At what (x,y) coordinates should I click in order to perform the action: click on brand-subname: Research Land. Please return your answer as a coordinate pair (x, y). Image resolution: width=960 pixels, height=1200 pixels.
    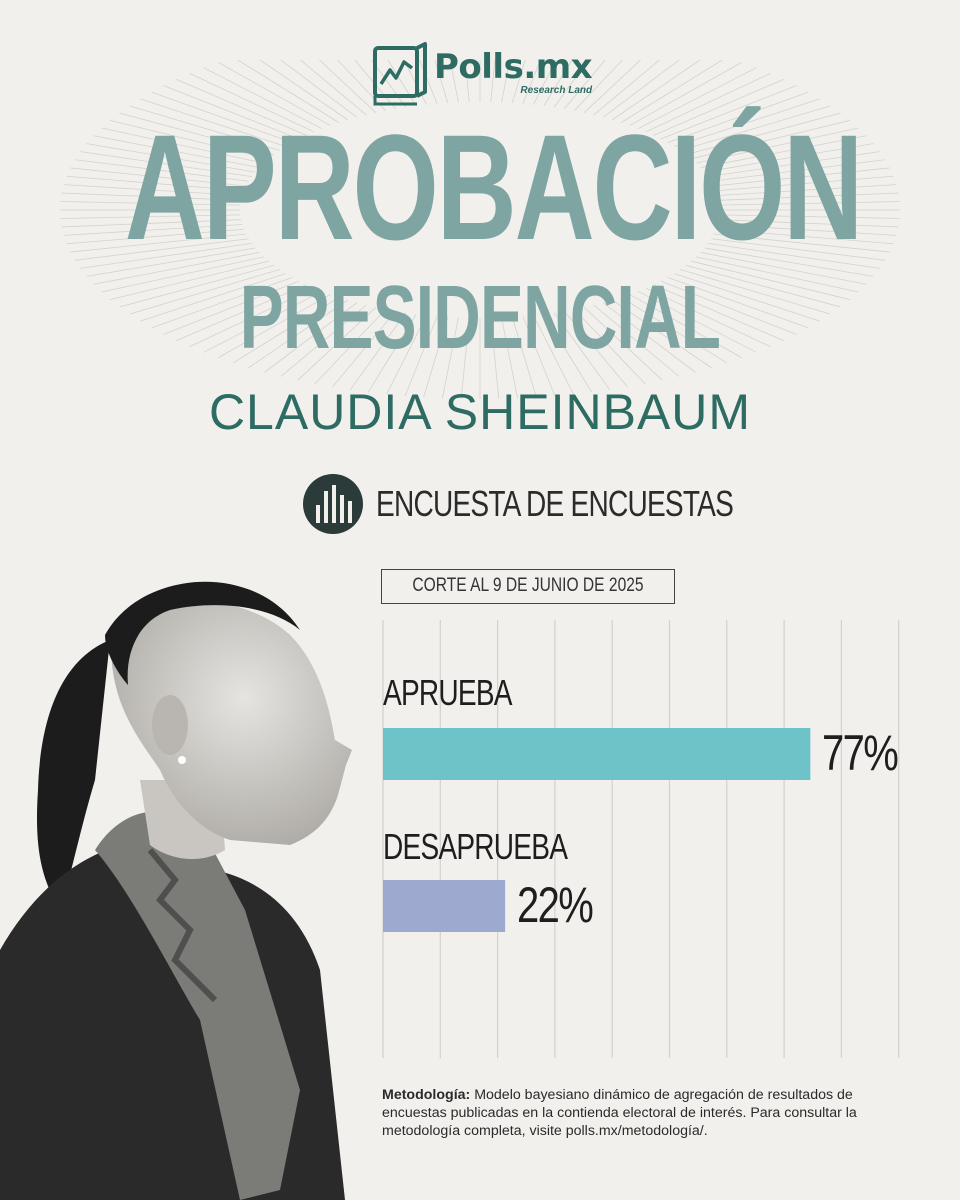
    Looking at the image, I should click on (556, 90).